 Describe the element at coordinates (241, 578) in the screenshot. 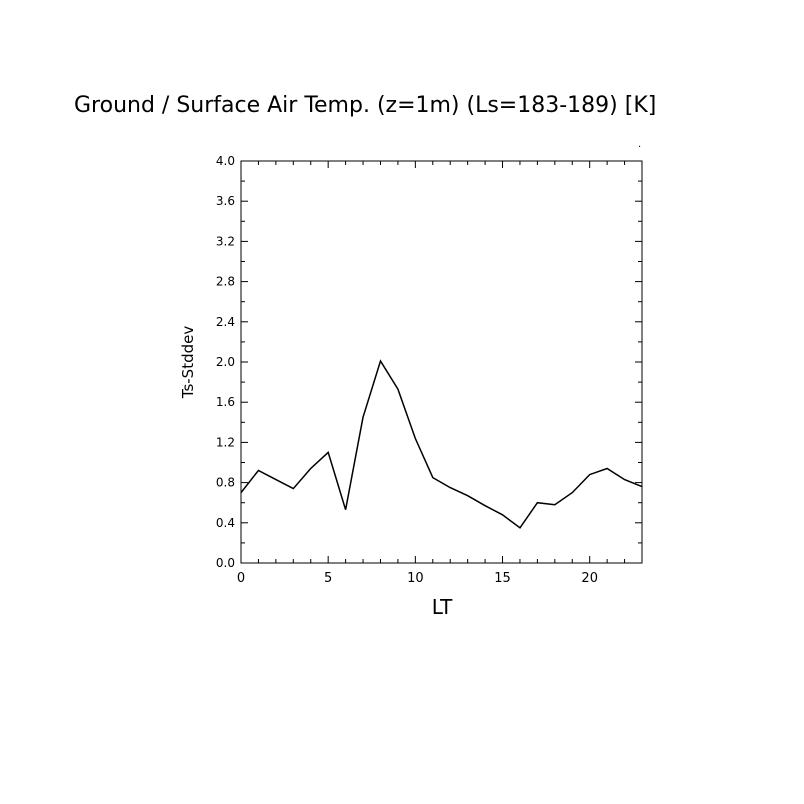

I see `x-tick-label: 0` at that location.